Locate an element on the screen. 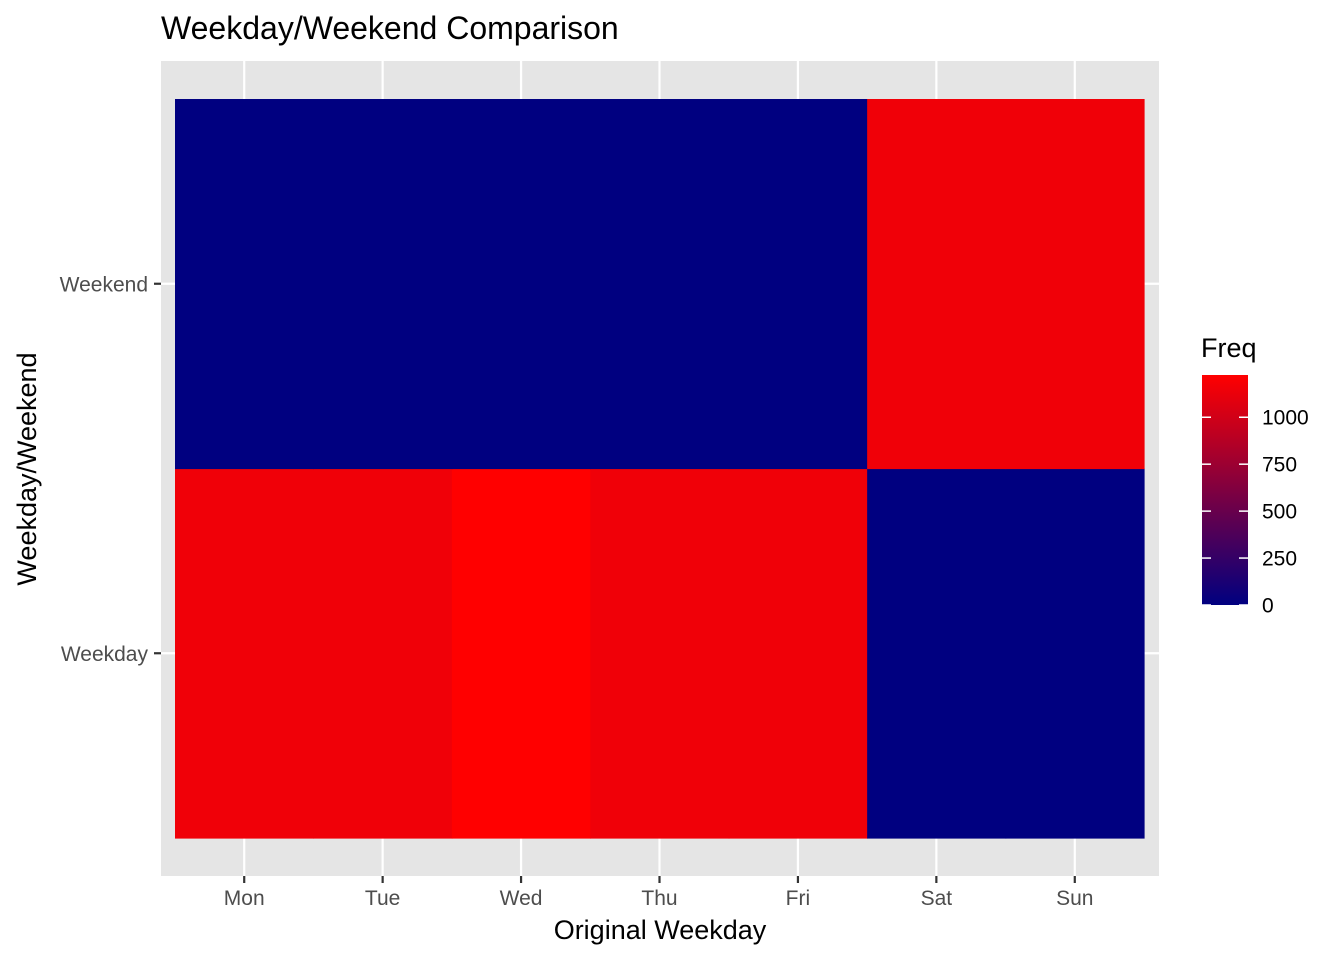  heatmap-tile-wed-weekday is located at coordinates (521, 653).